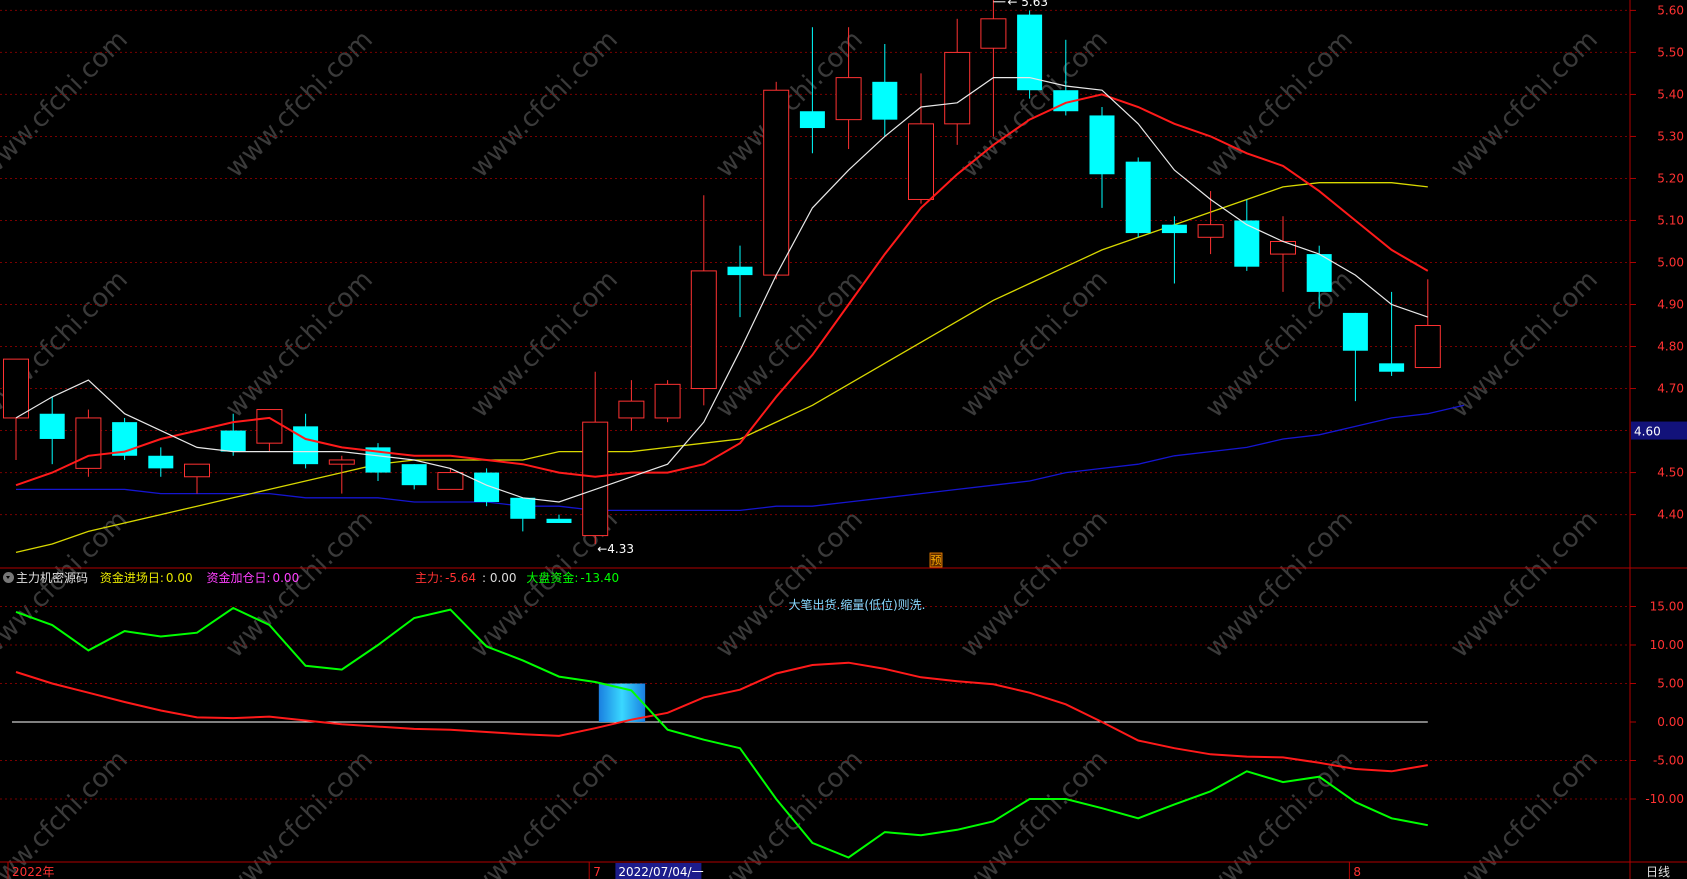 This screenshot has width=1687, height=879. Describe the element at coordinates (1670, 178) in the screenshot. I see `price-tick-label: 5.20` at that location.